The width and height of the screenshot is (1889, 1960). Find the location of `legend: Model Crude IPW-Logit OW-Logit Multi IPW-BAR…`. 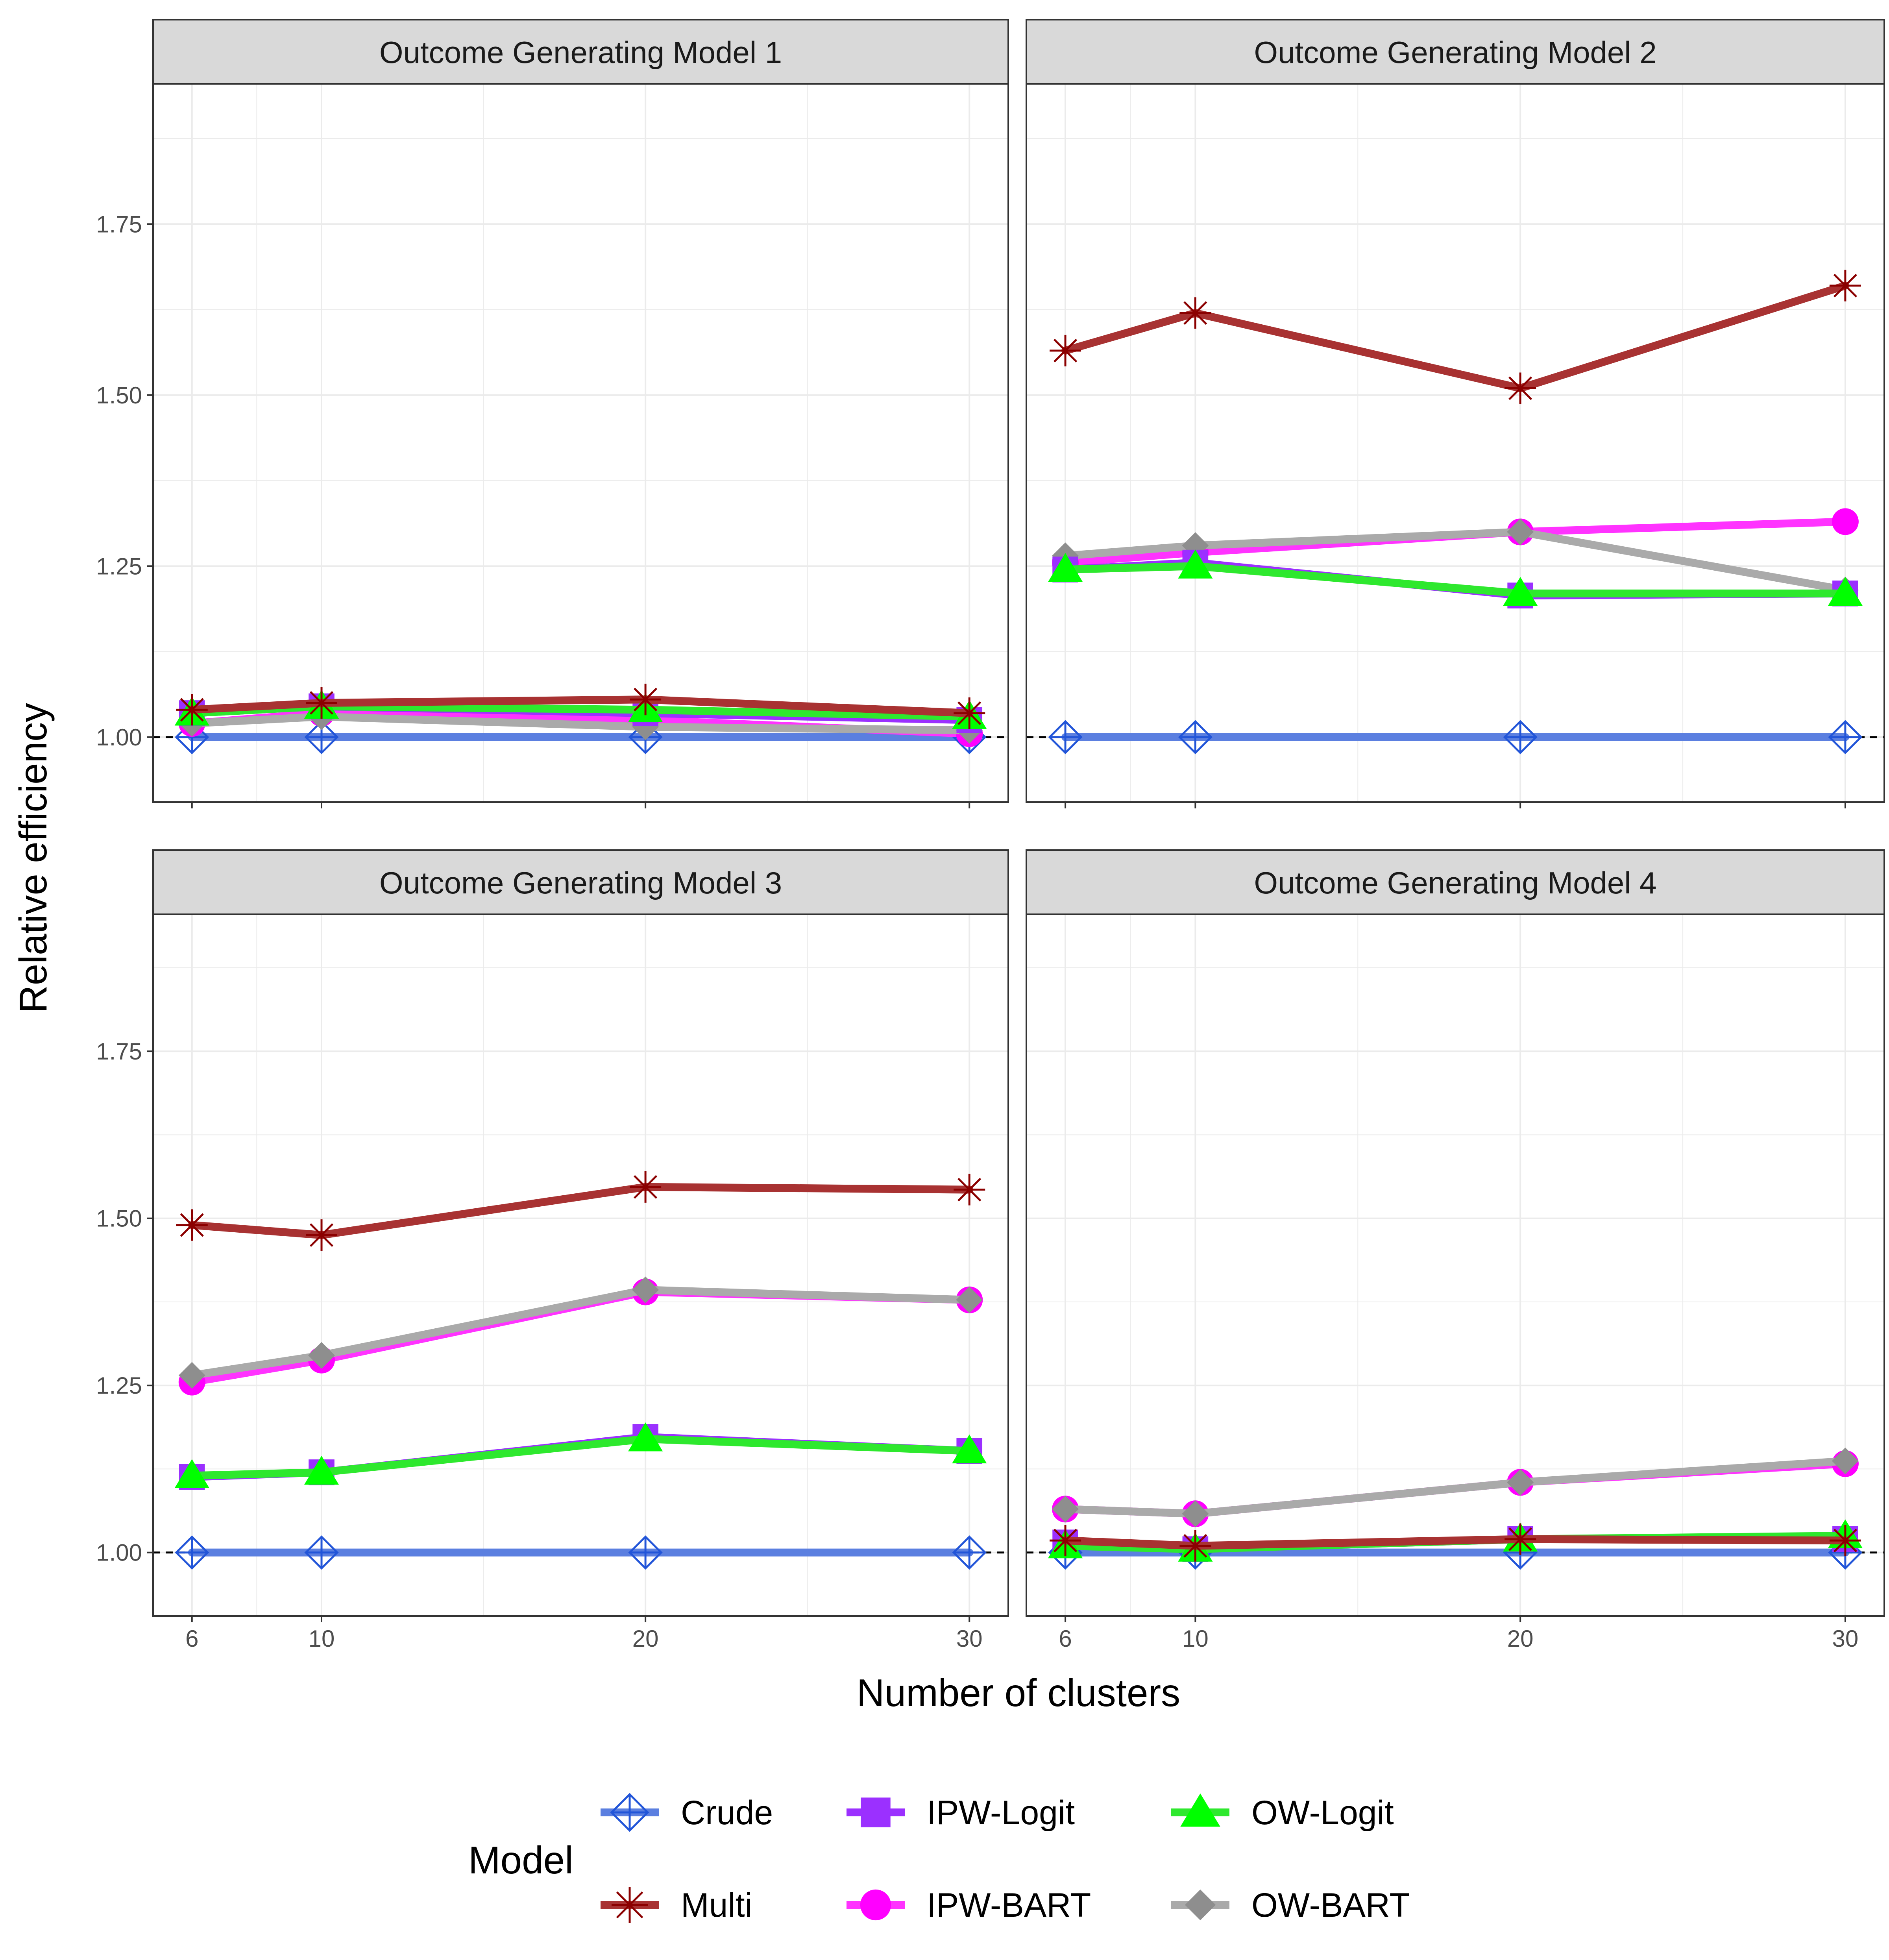

legend: Model Crude IPW-Logit OW-Logit Multi IPW-BAR… is located at coordinates (939, 1859).